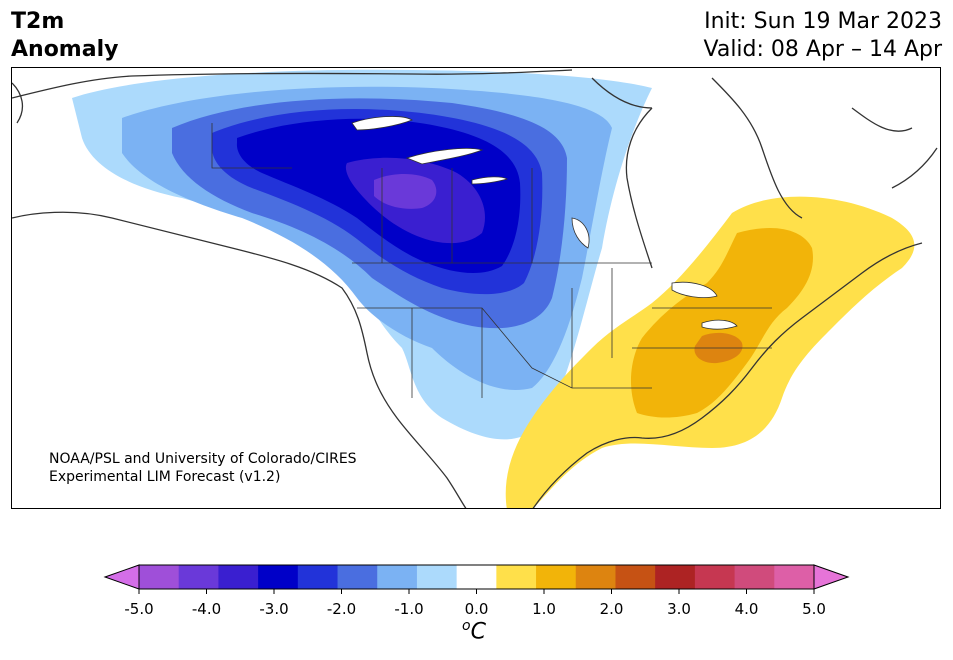 This screenshot has height=660, width=953. I want to click on colorbar, so click(476, 579).